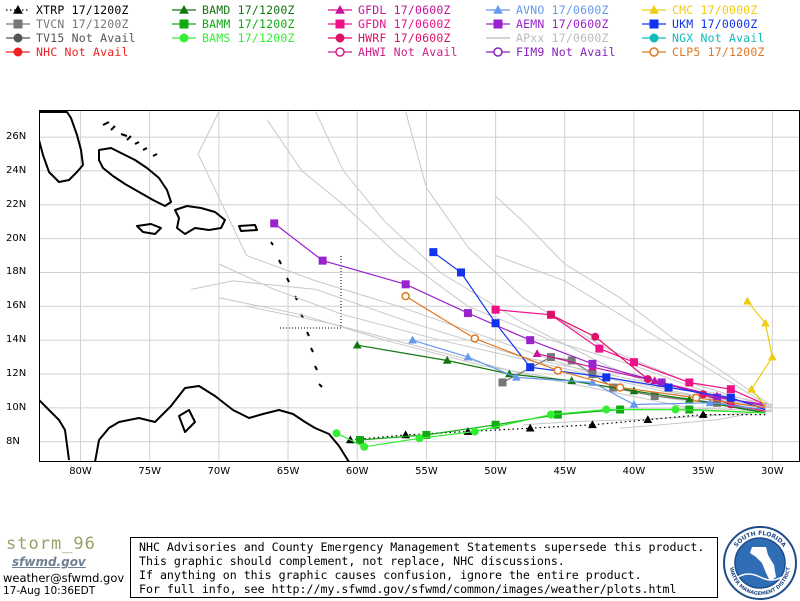 The image size is (800, 601). I want to click on track-bamd, so click(559, 377).